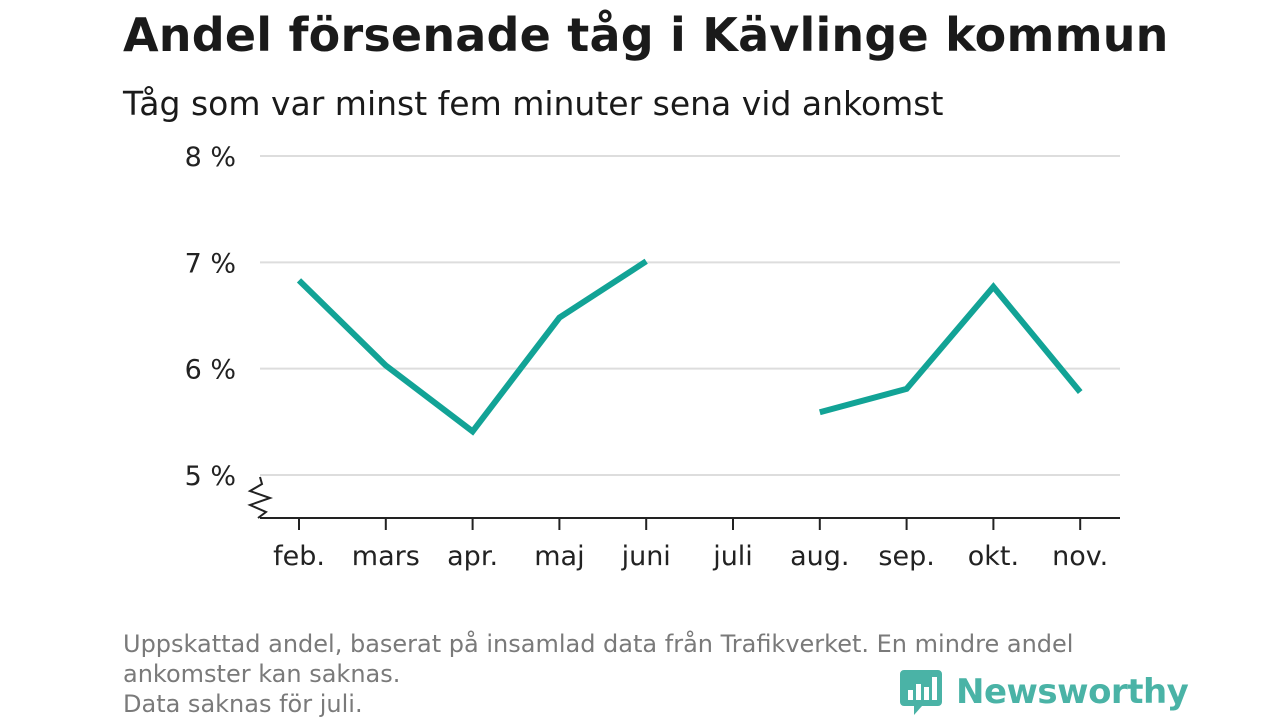  I want to click on x-tick-label: feb., so click(299, 556).